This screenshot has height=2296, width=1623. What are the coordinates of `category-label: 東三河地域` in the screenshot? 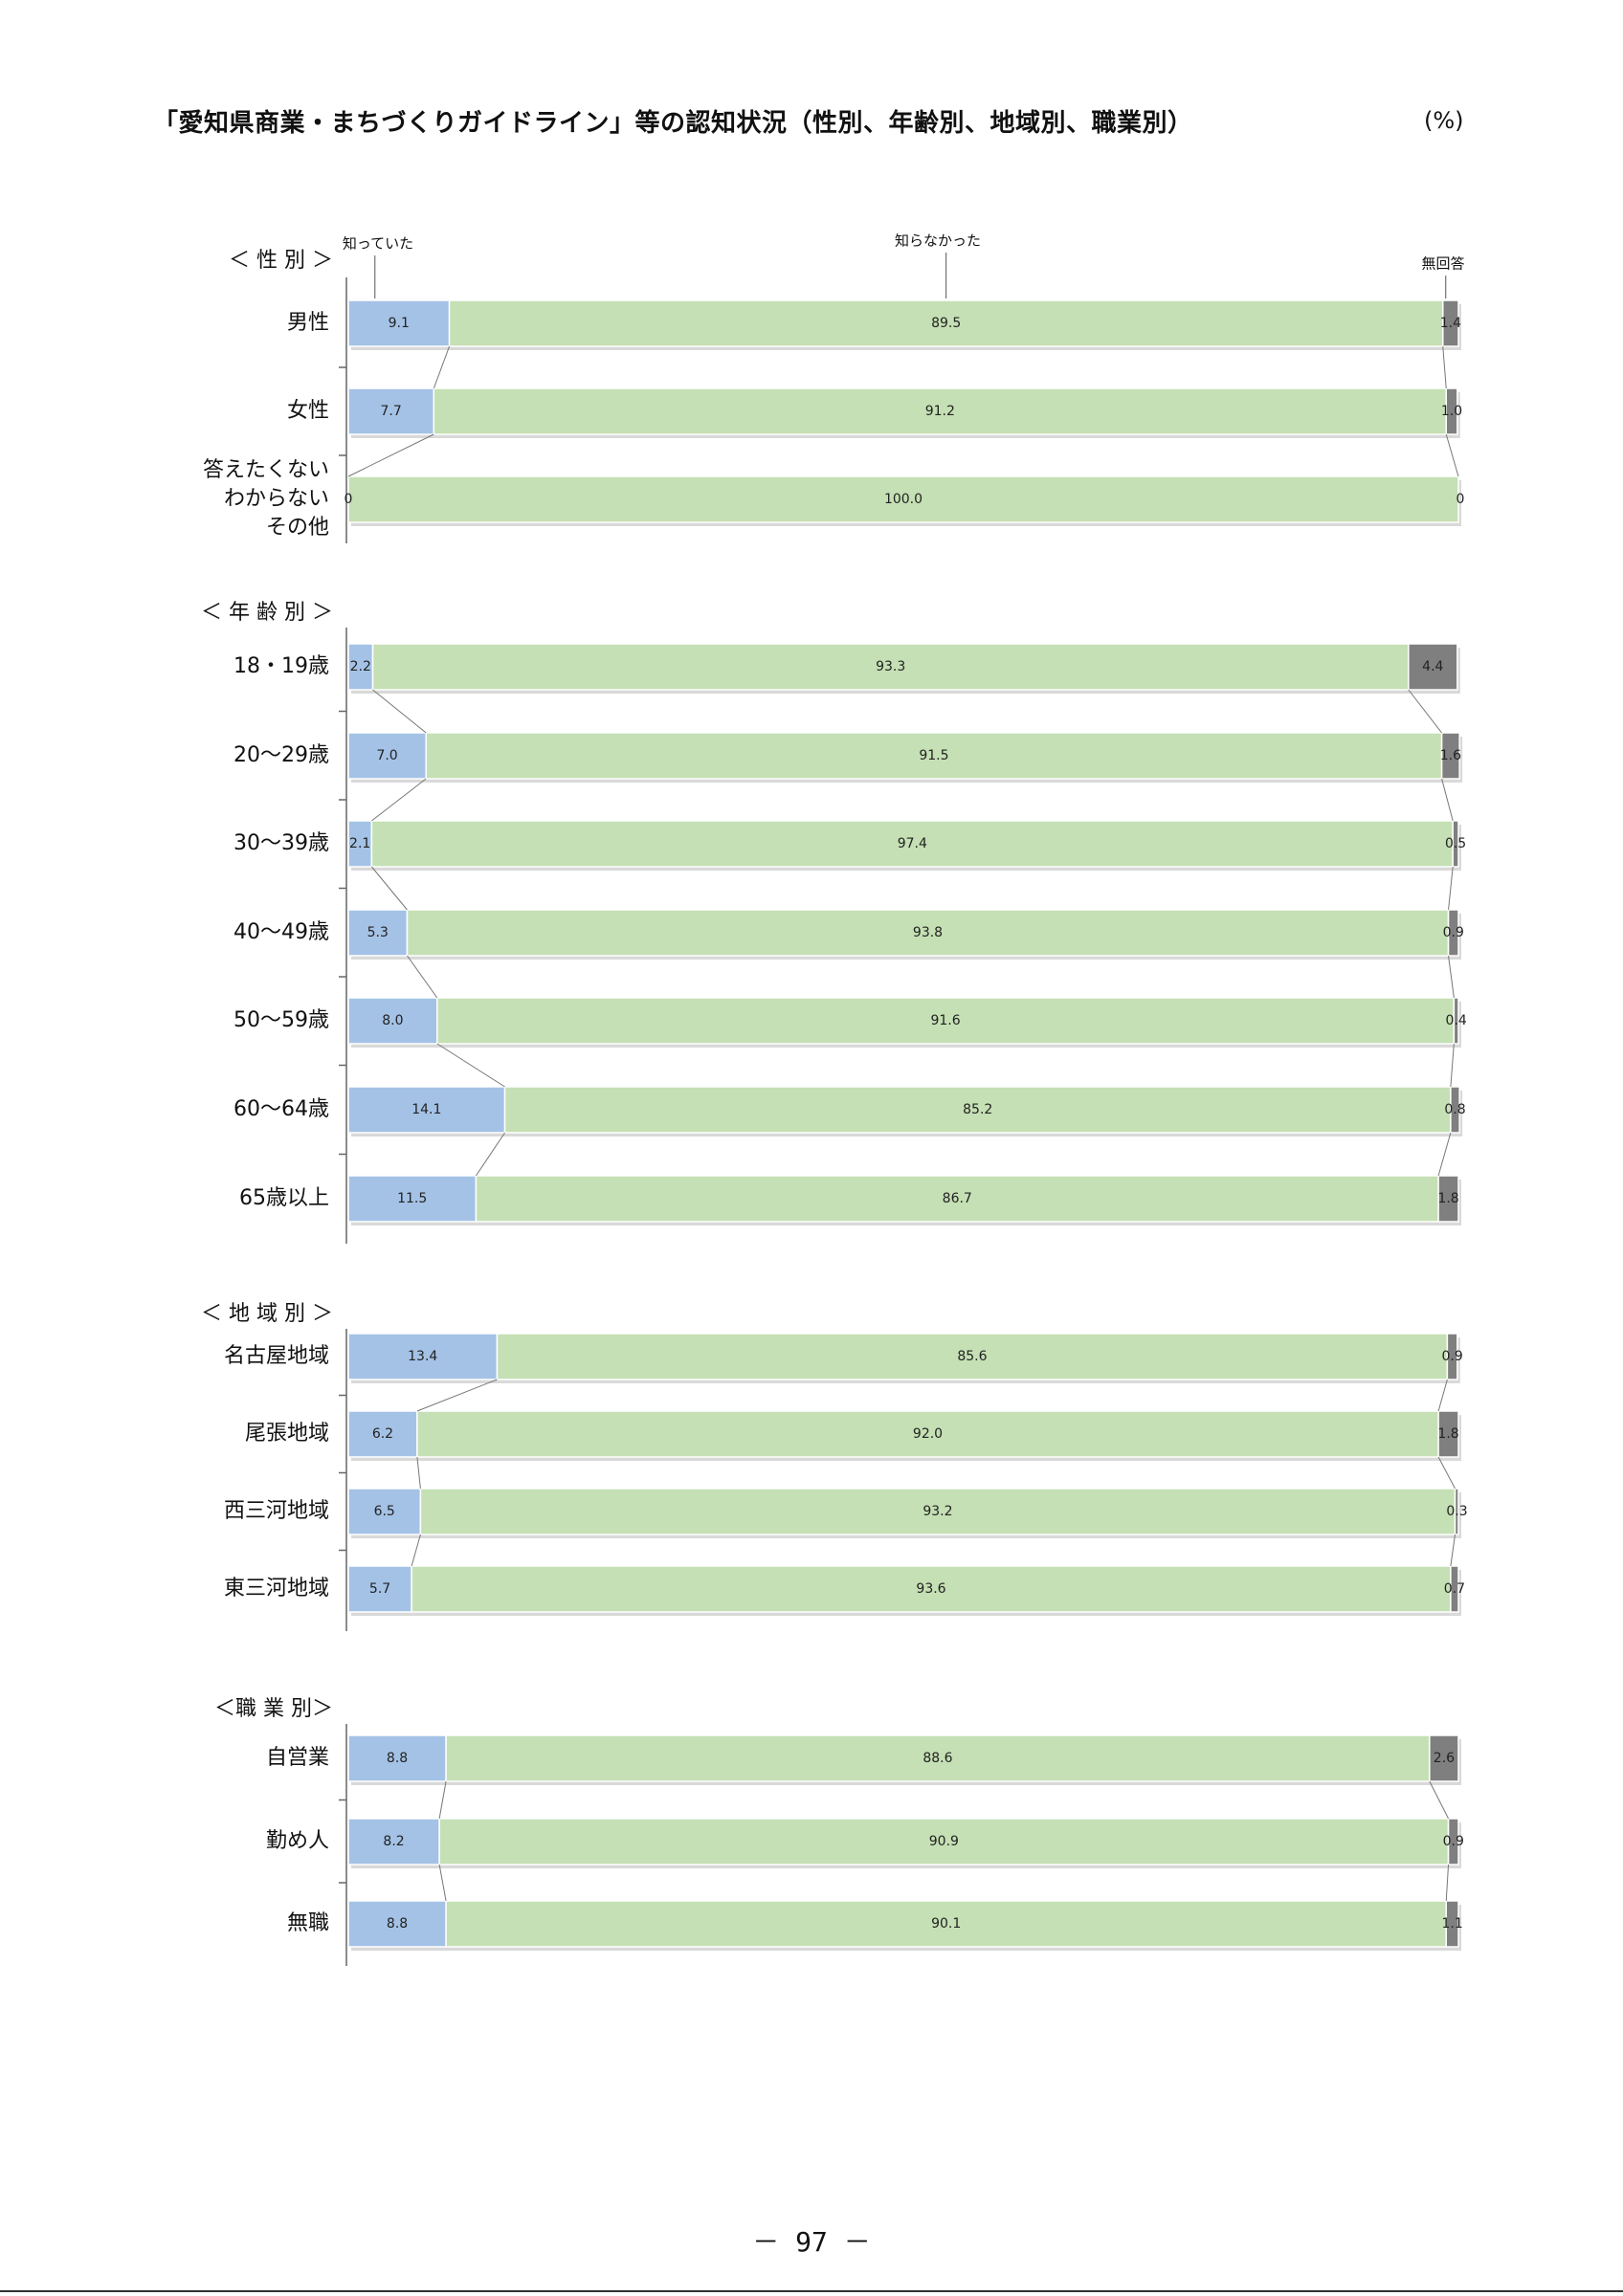 It's located at (276, 1589).